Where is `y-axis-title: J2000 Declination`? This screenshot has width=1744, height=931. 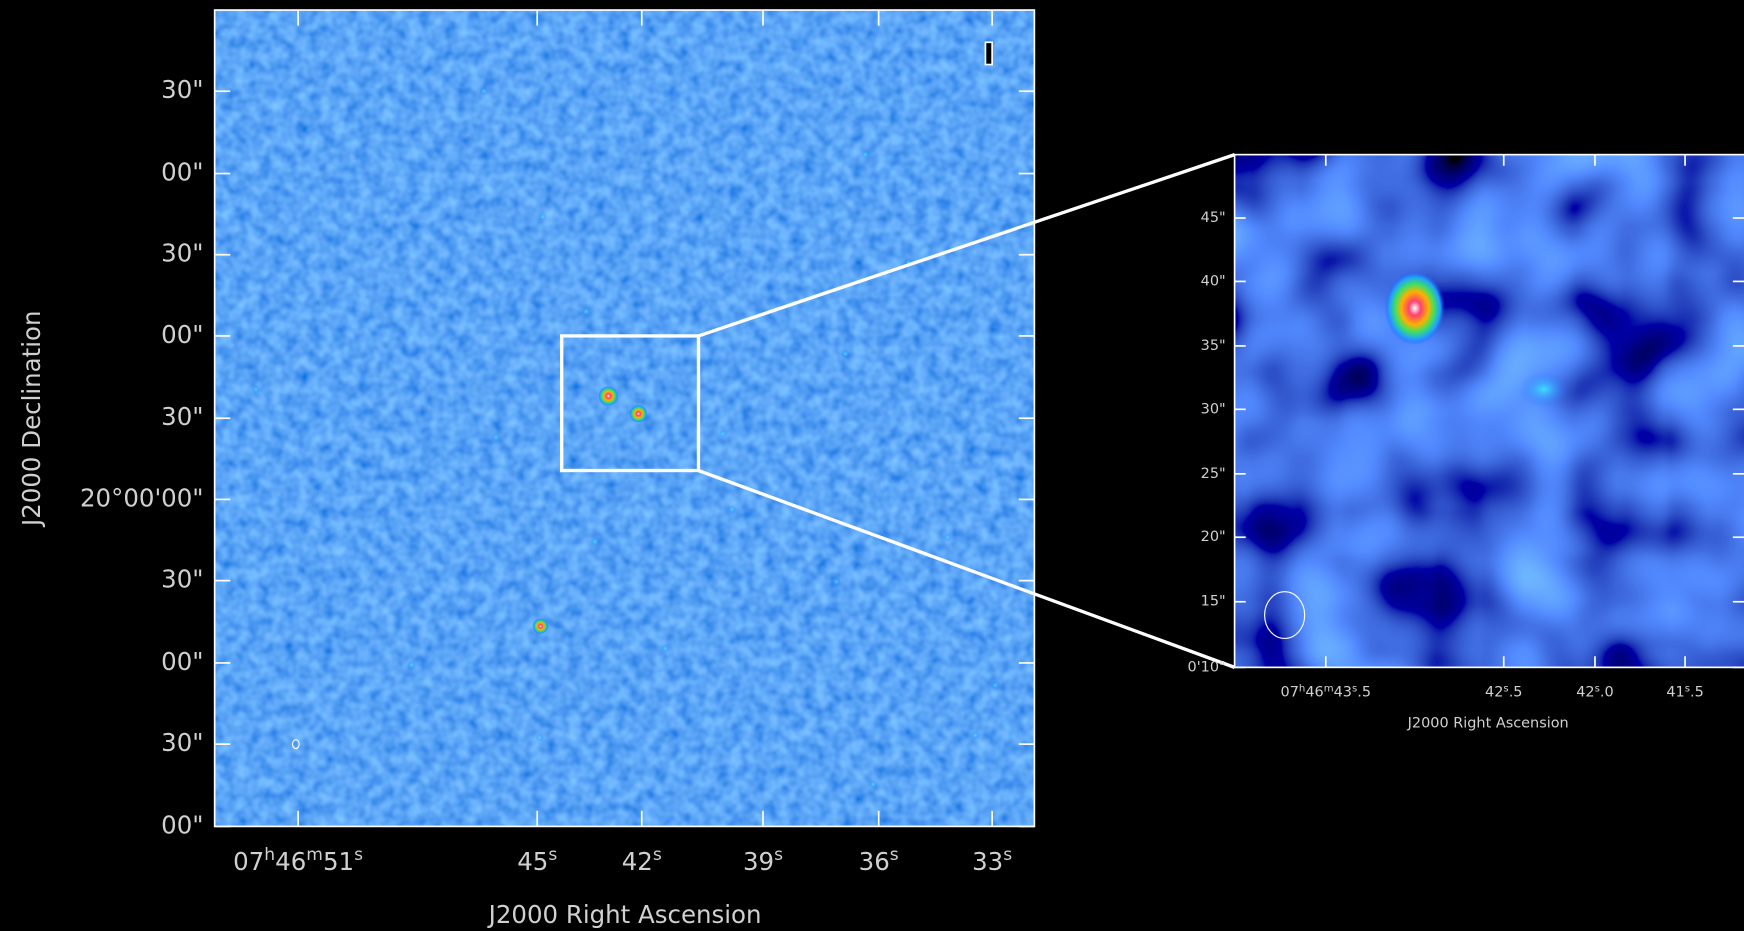
y-axis-title: J2000 Declination is located at coordinates (31, 419).